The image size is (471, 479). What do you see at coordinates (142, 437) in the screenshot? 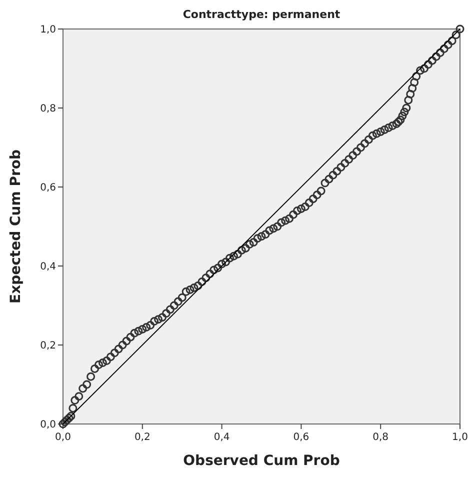
I see `x-tick-label: 0,2` at bounding box center [142, 437].